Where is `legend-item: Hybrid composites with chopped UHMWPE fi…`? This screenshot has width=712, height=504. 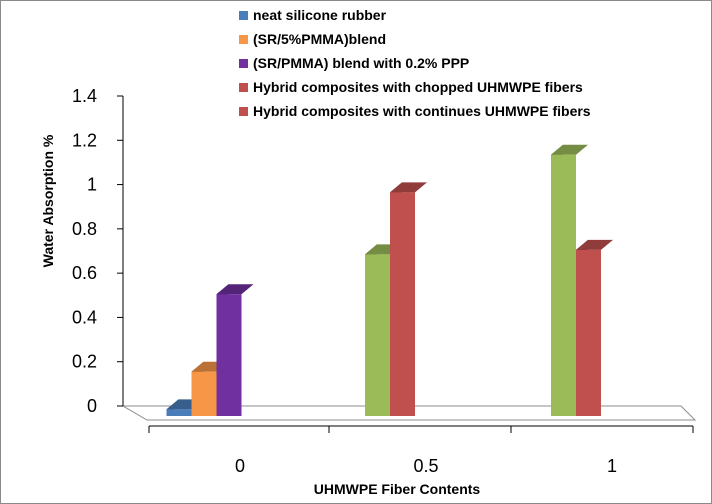
legend-item: Hybrid composites with chopped UHMWPE fi… is located at coordinates (411, 87).